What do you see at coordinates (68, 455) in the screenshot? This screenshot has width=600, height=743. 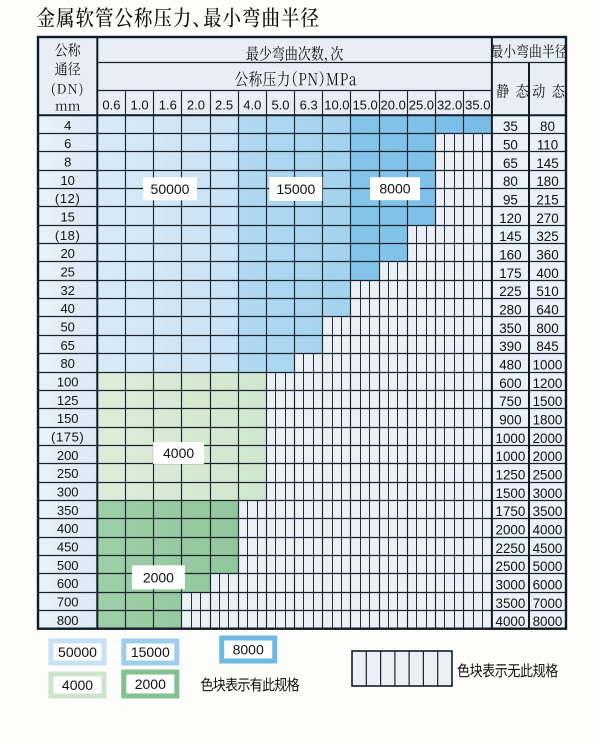 I see `svg-text: 200` at bounding box center [68, 455].